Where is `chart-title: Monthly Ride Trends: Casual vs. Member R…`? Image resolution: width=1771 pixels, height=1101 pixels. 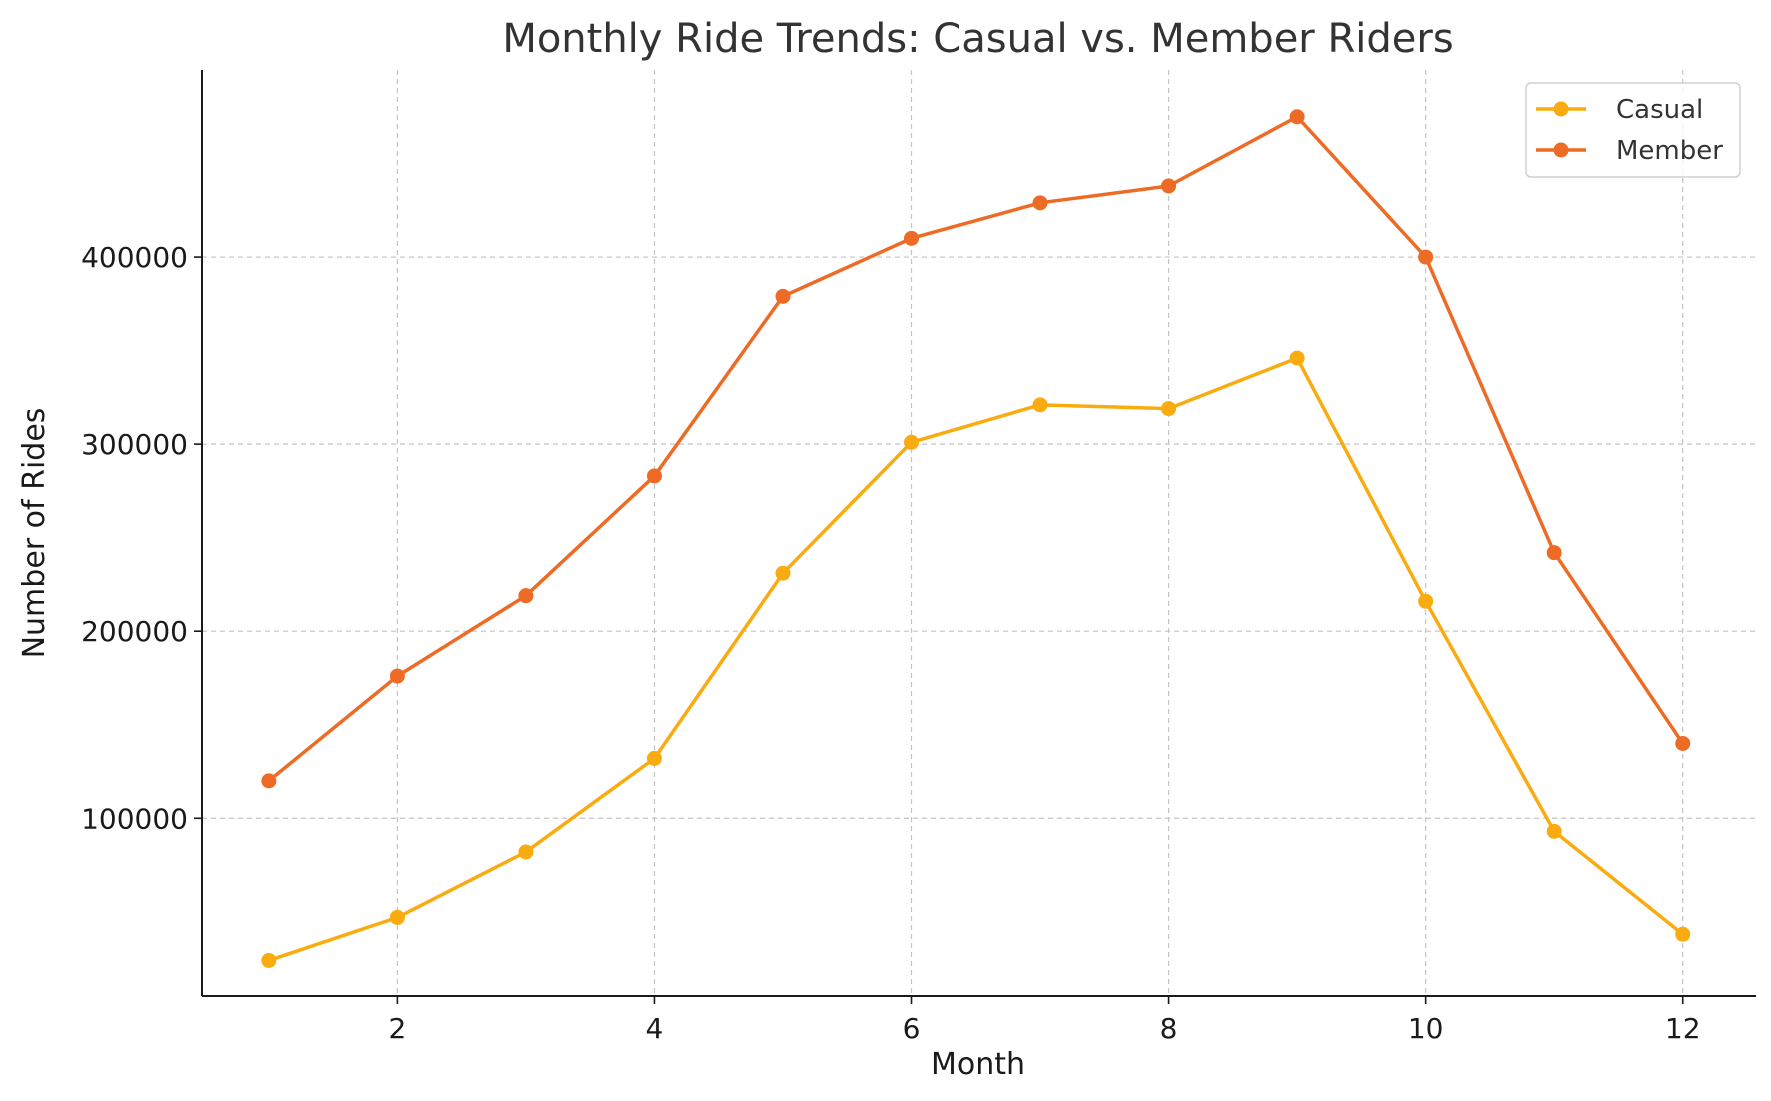
chart-title: Monthly Ride Trends: Casual vs. Member R… is located at coordinates (977, 39).